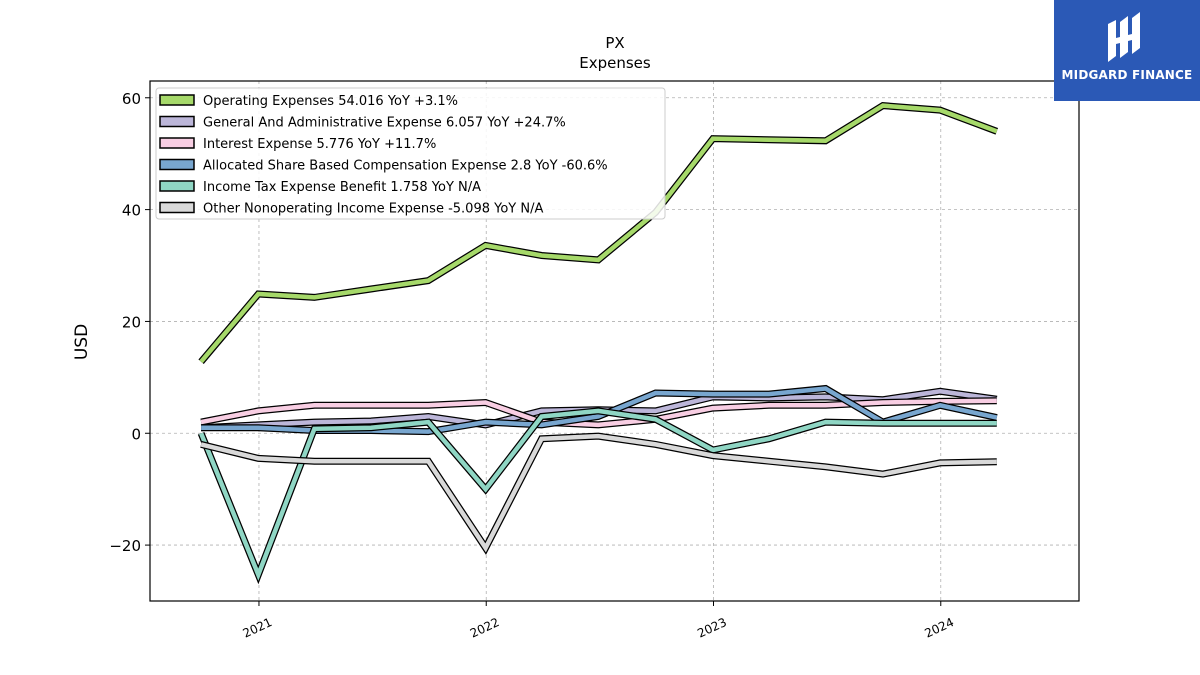 This screenshot has height=675, width=1200. What do you see at coordinates (939, 628) in the screenshot?
I see `x-tick-label: 2024` at bounding box center [939, 628].